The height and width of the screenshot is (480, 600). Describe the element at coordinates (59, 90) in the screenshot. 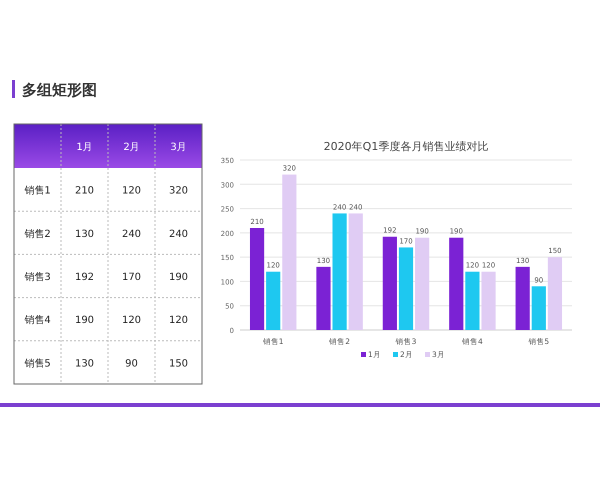

I see `text: 多组矩形图` at that location.